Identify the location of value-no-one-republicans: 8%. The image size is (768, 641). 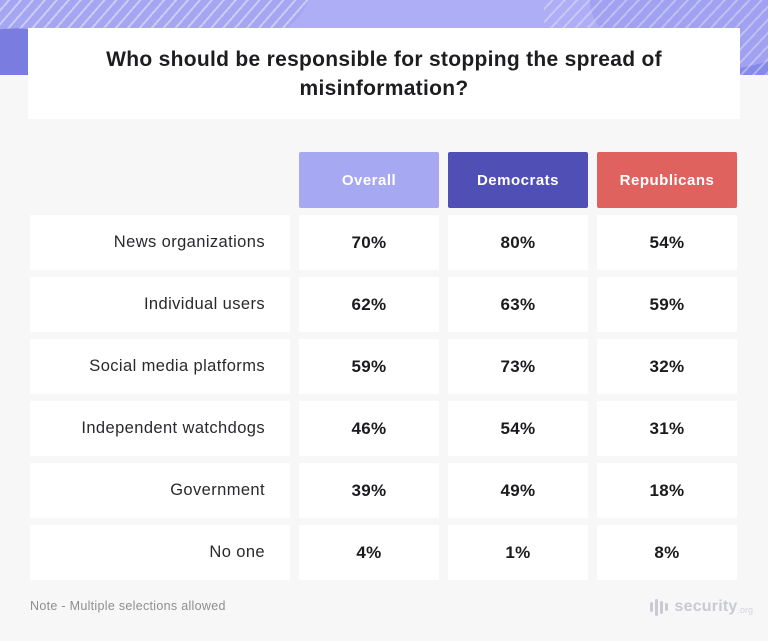
(667, 552).